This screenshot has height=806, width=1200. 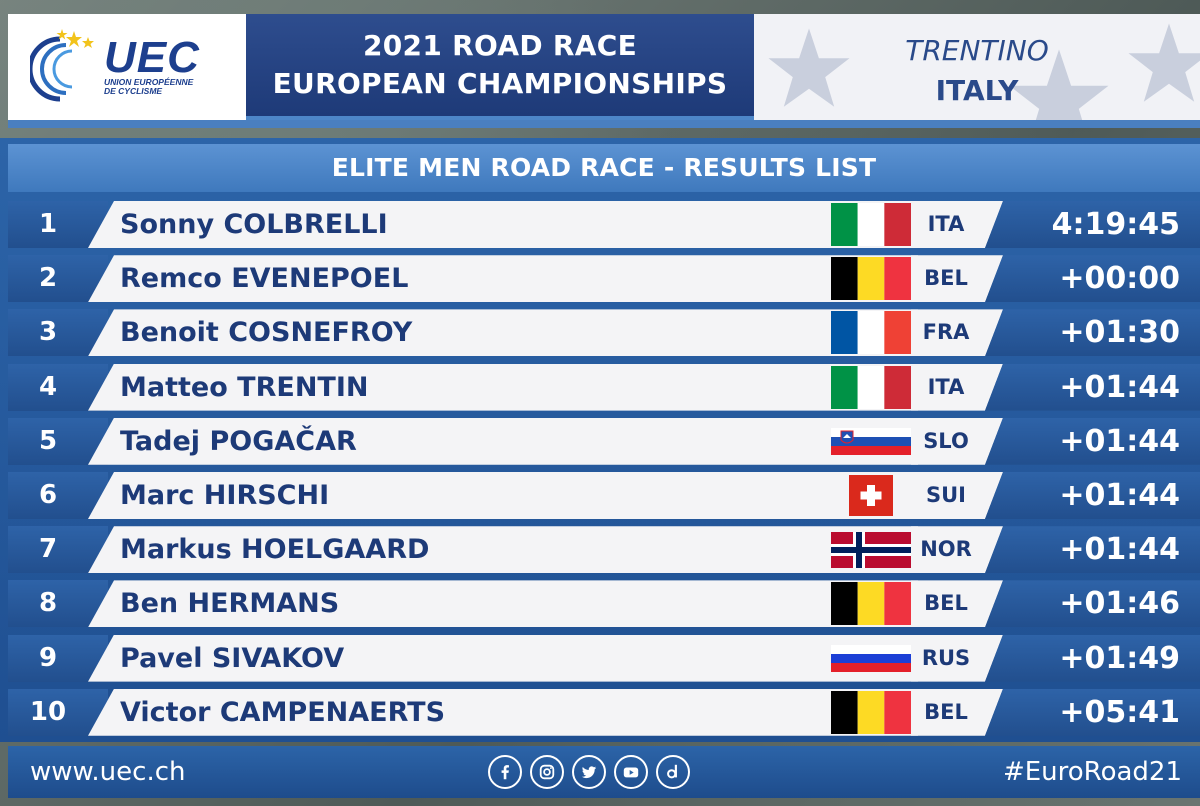 I want to click on nation-code: ITA, so click(x=946, y=224).